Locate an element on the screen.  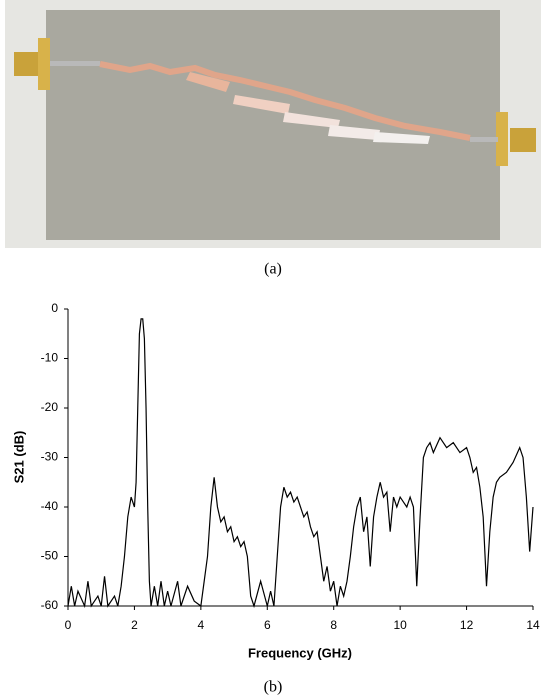
connector-flange-left is located at coordinates (44, 64).